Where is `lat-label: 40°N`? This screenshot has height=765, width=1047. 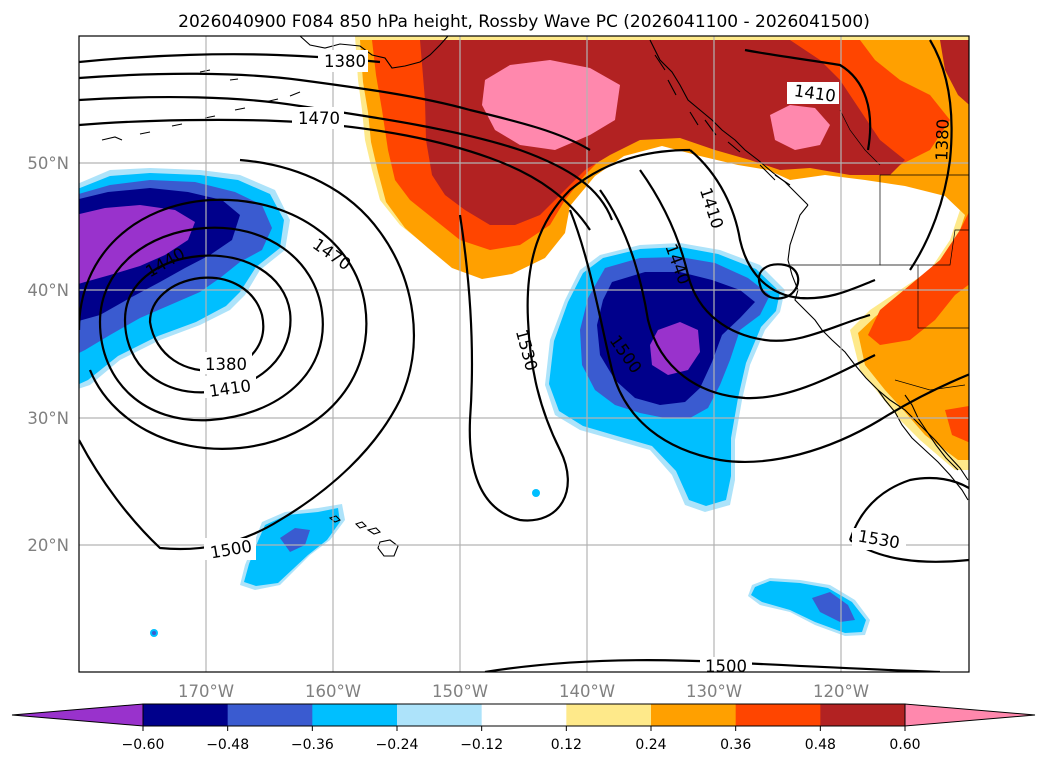 lat-label: 40°N is located at coordinates (48, 290).